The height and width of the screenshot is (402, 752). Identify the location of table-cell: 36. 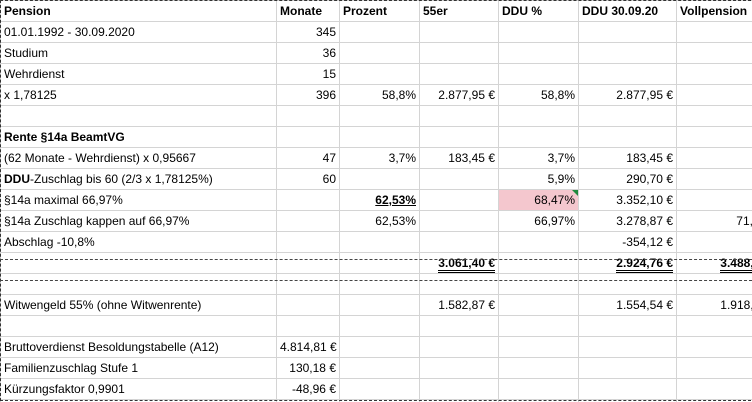
(308, 53).